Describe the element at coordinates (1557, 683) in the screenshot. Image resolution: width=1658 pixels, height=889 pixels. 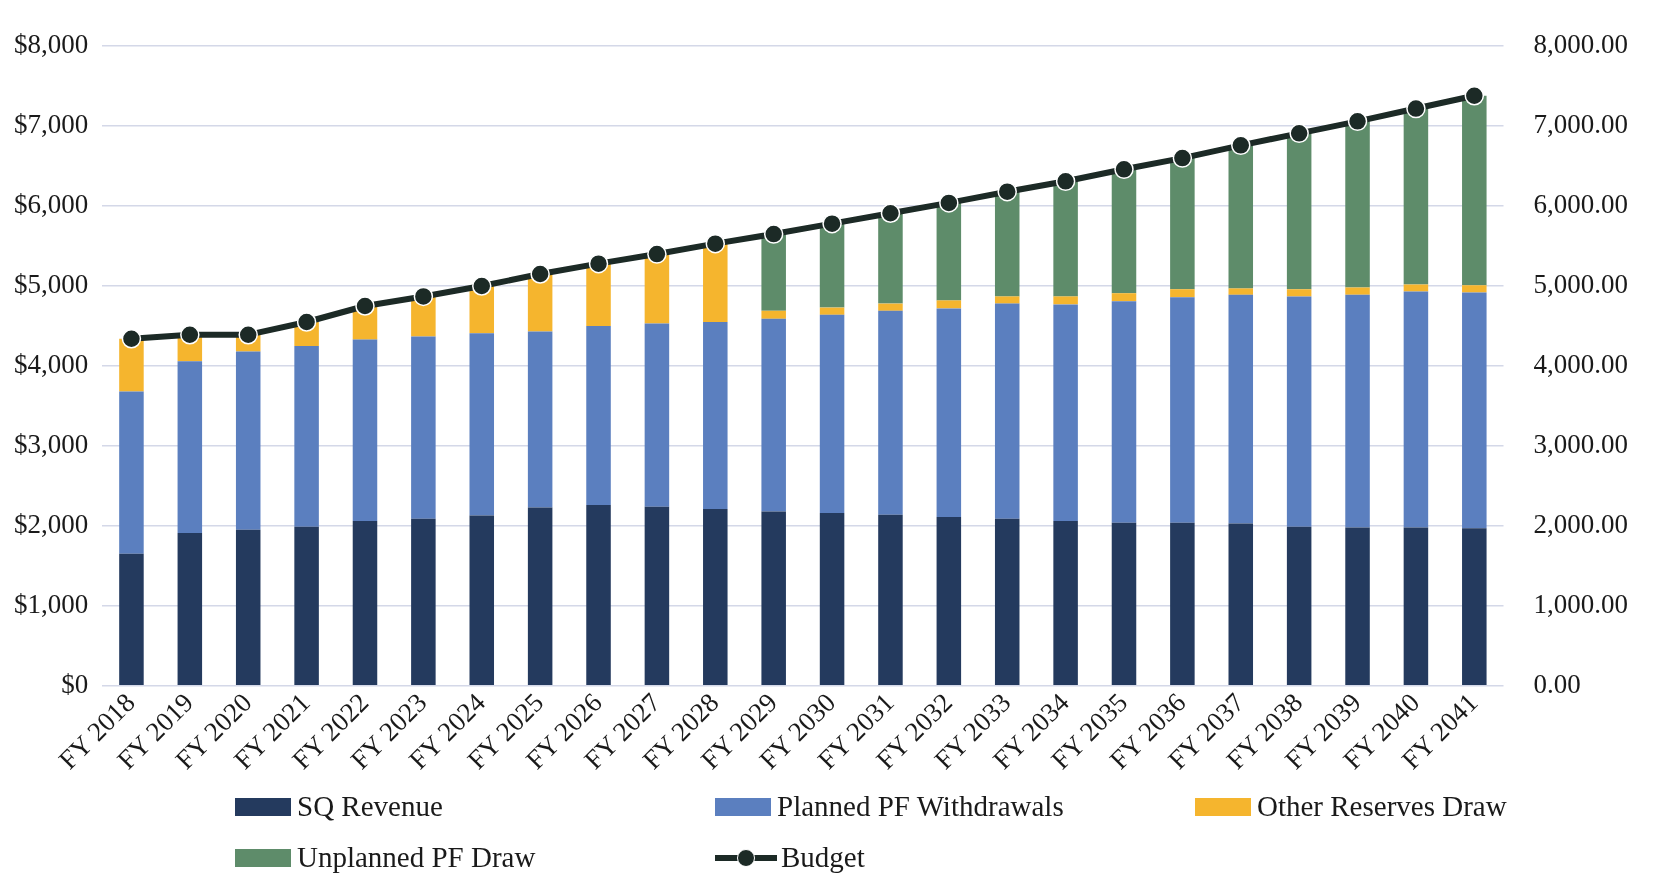
I see `y2-tick-label: 0.00` at that location.